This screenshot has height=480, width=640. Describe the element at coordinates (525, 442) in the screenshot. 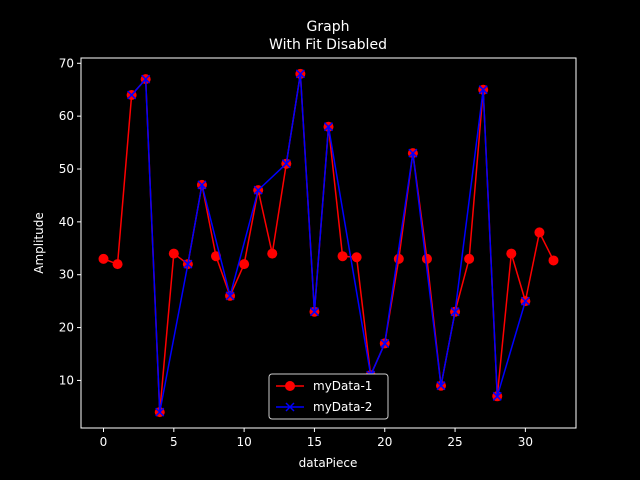

I see `x-tick-label: 30` at that location.